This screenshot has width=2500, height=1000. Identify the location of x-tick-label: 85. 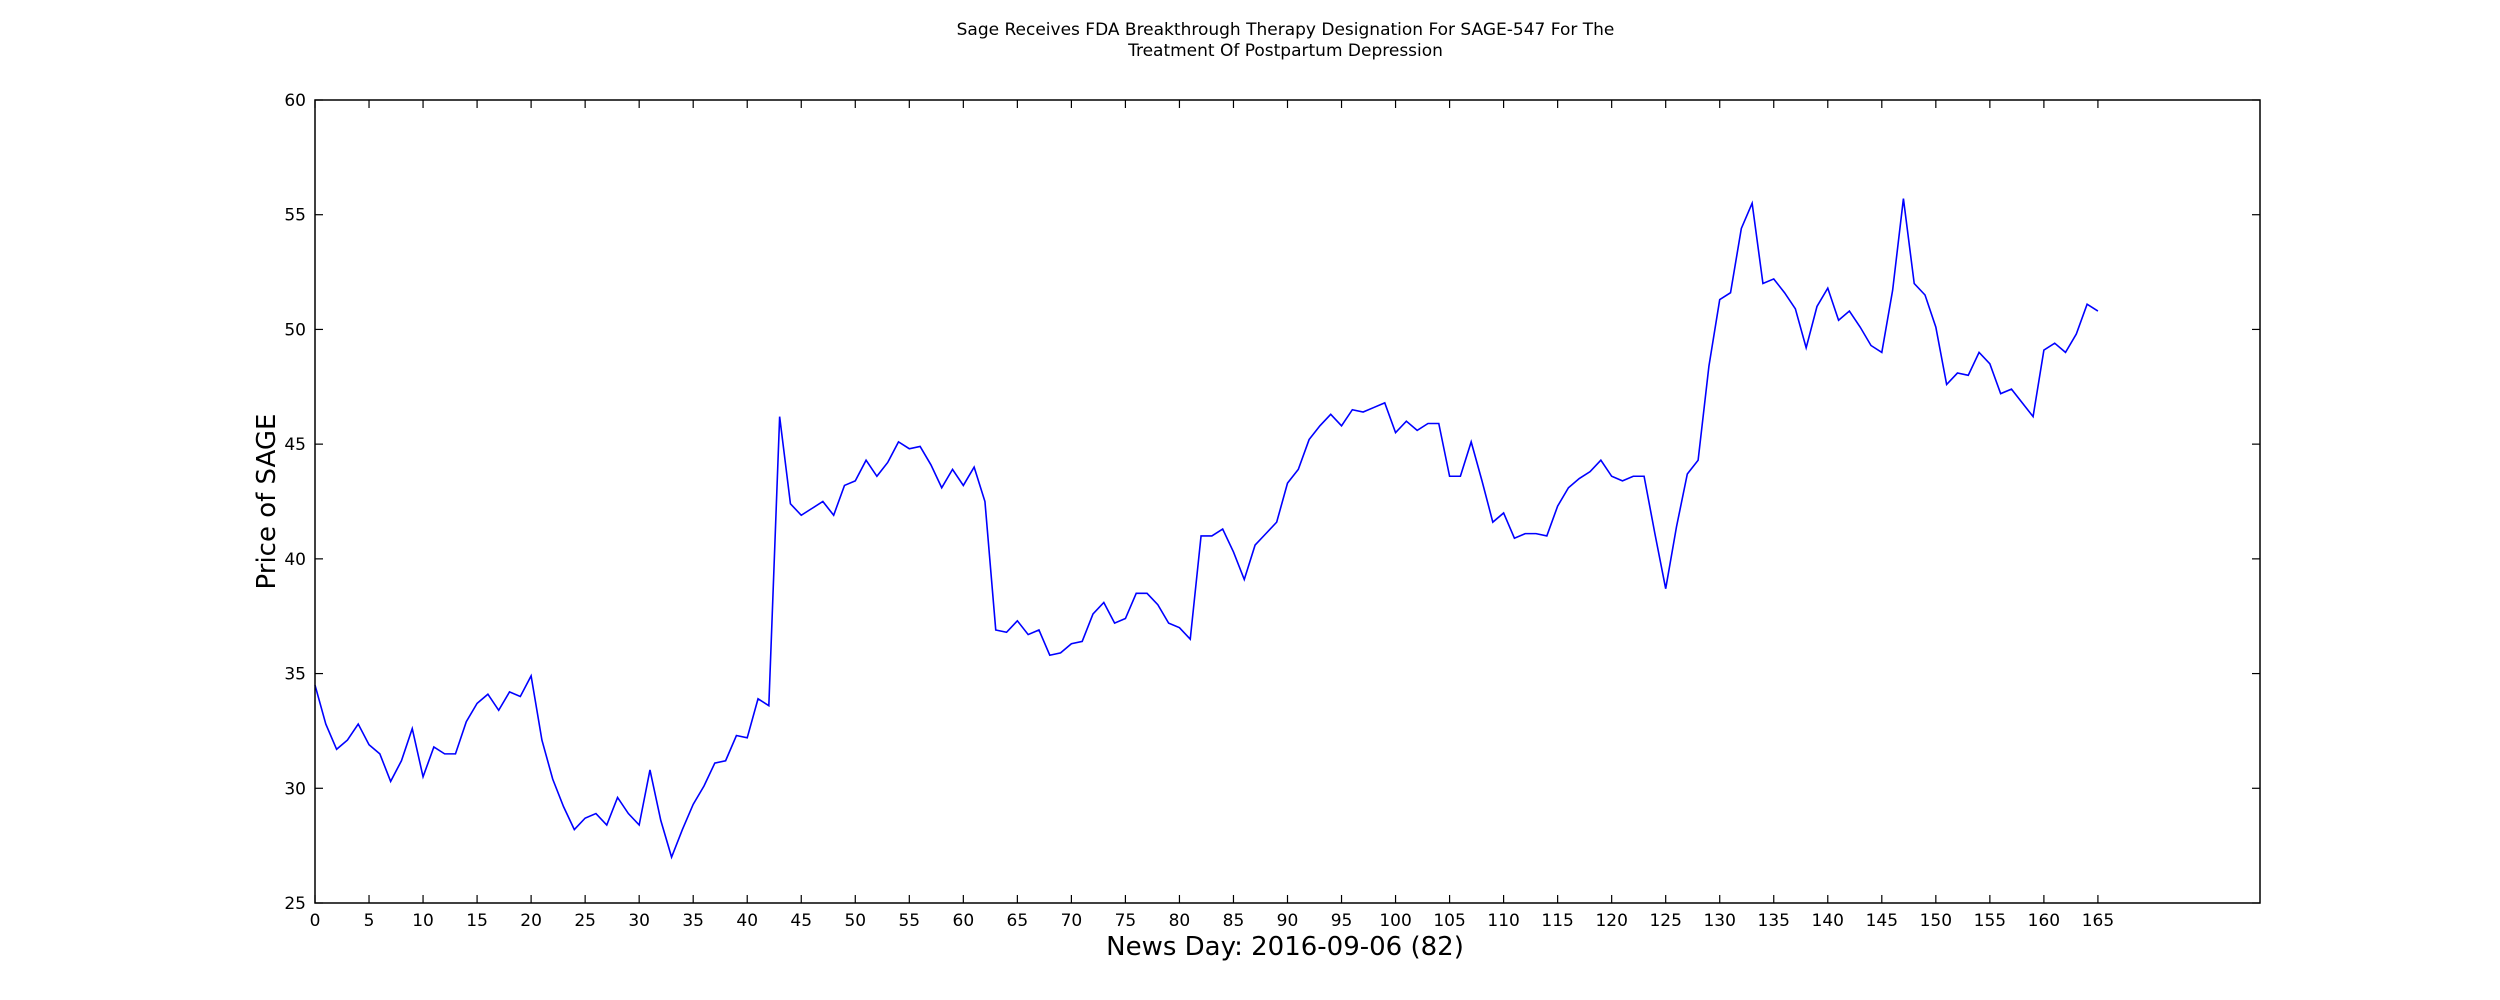
(1234, 921).